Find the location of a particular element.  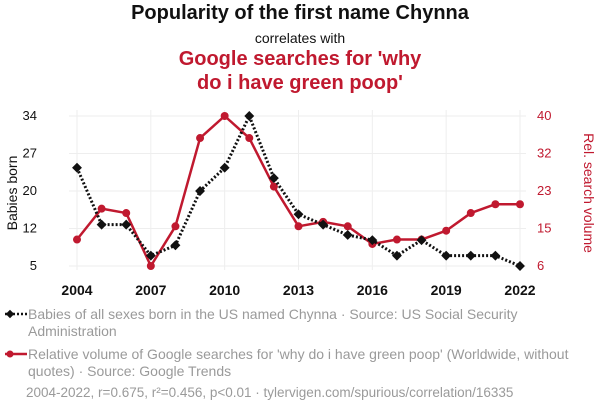

x-tick-label: 2013 is located at coordinates (298, 290).